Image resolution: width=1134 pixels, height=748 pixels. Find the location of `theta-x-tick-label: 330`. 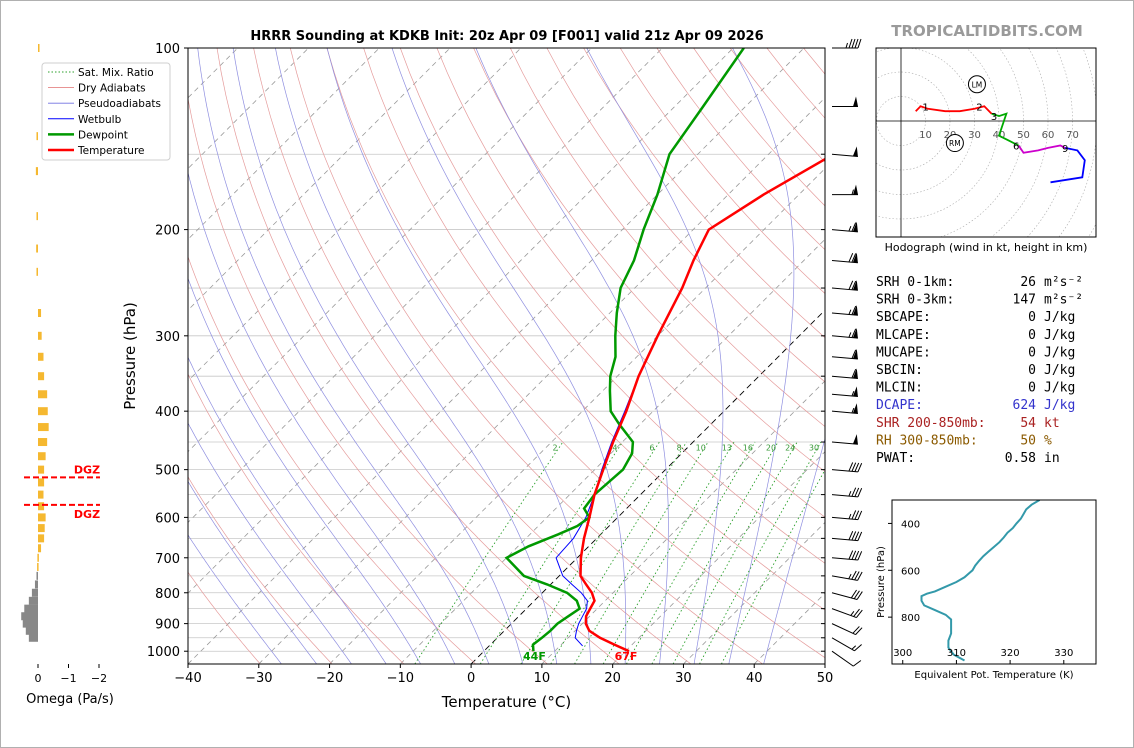

theta-x-tick-label: 330 is located at coordinates (1063, 653).